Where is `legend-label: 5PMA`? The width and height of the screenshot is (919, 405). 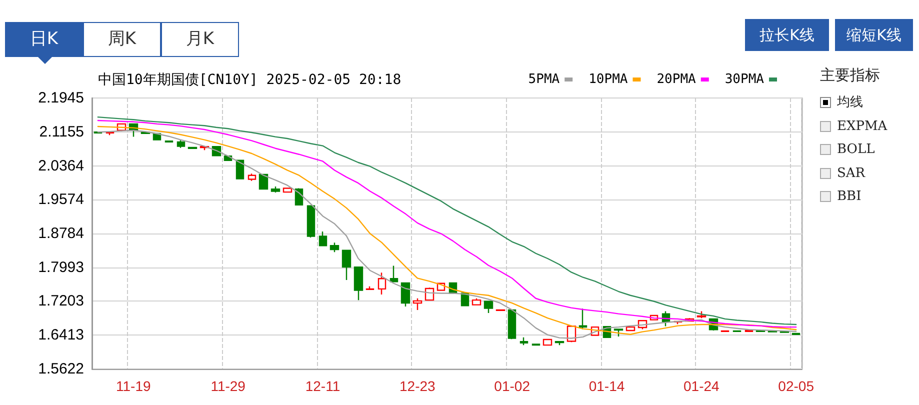 legend-label: 5PMA is located at coordinates (544, 79).